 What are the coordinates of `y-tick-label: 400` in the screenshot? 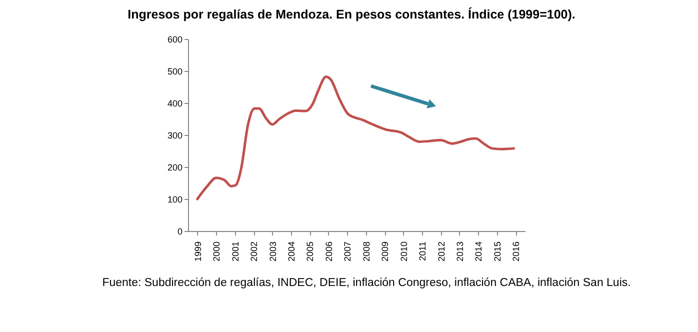 It's located at (174, 103).